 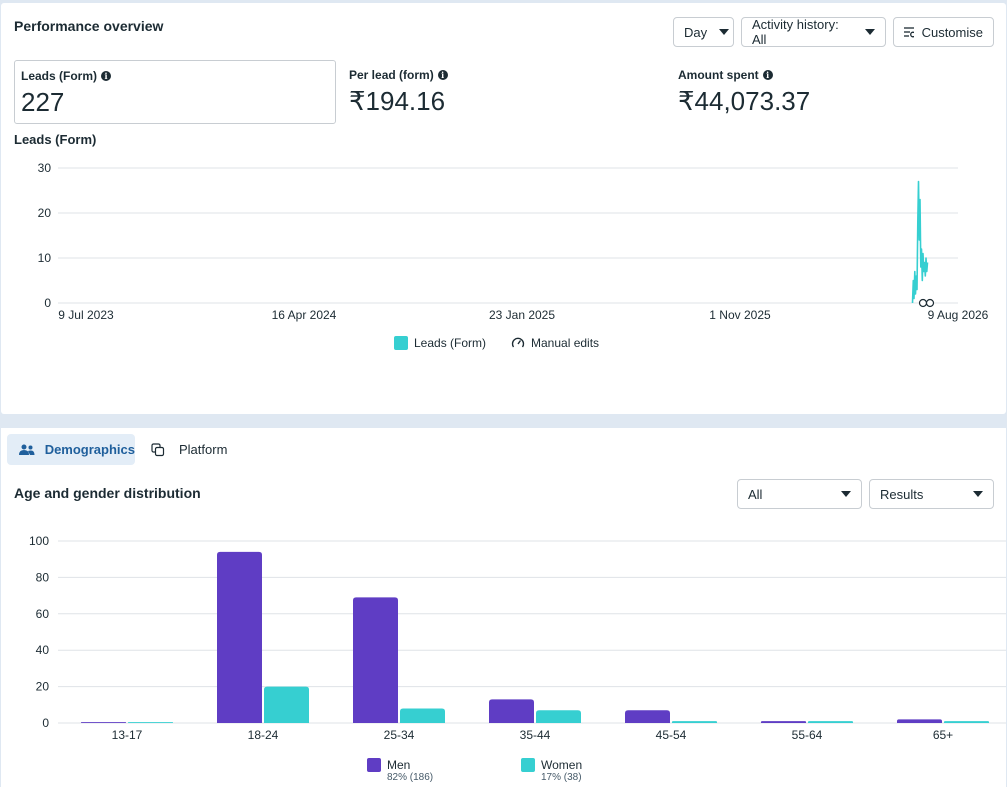 I want to click on y-tick-label: 10, so click(x=45, y=258).